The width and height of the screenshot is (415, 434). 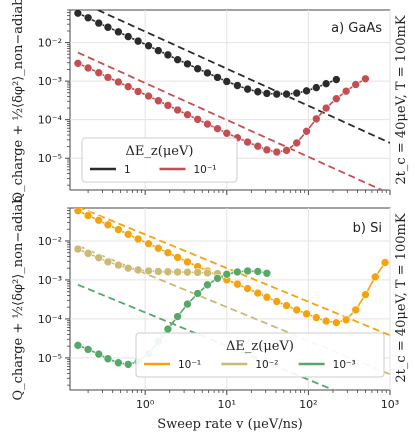 I want to click on panel-a-right-label: 2t_c = 40μeV, T = 100mK, so click(x=401, y=99).